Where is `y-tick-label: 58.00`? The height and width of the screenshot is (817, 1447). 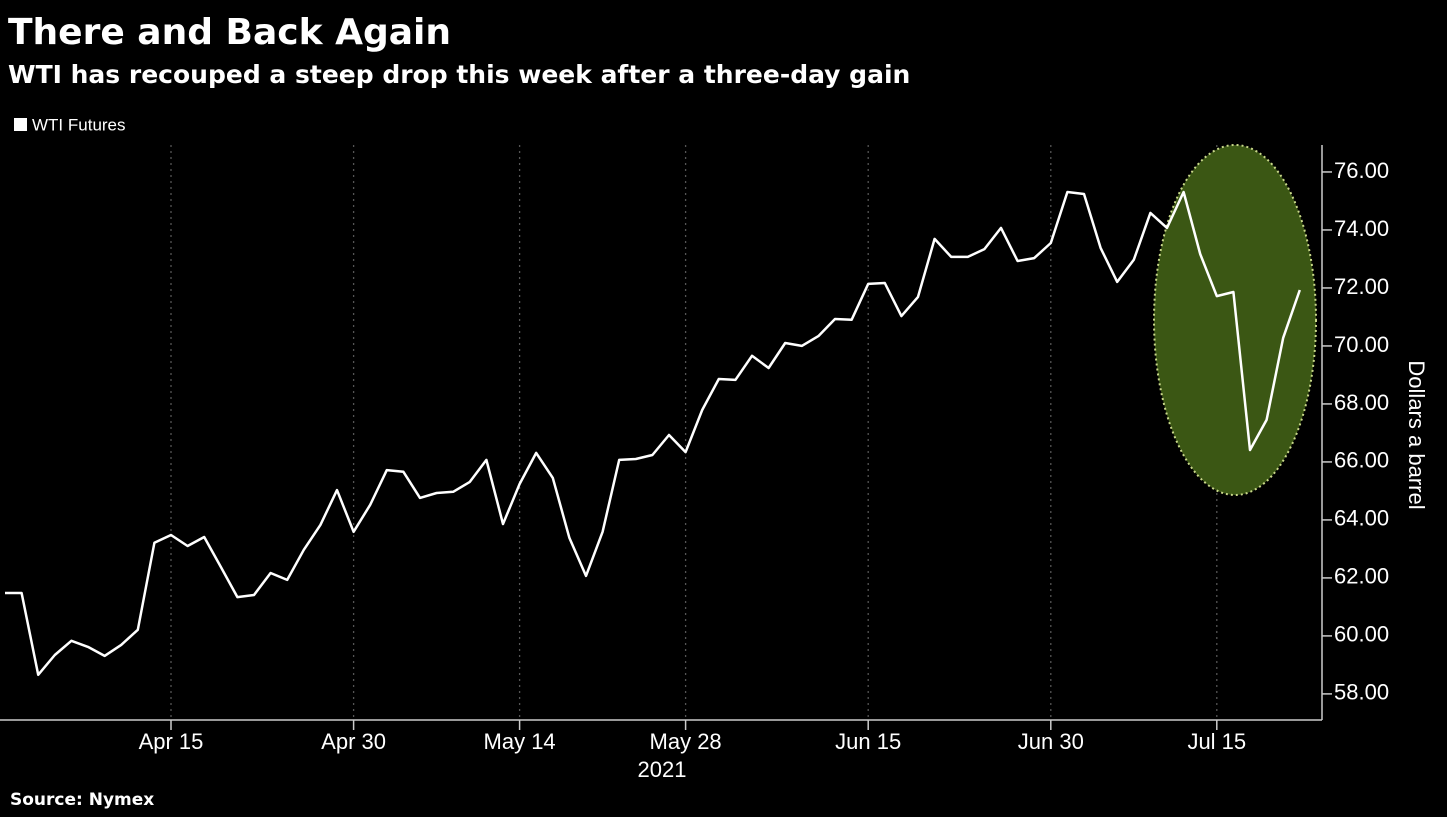 y-tick-label: 58.00 is located at coordinates (1361, 692).